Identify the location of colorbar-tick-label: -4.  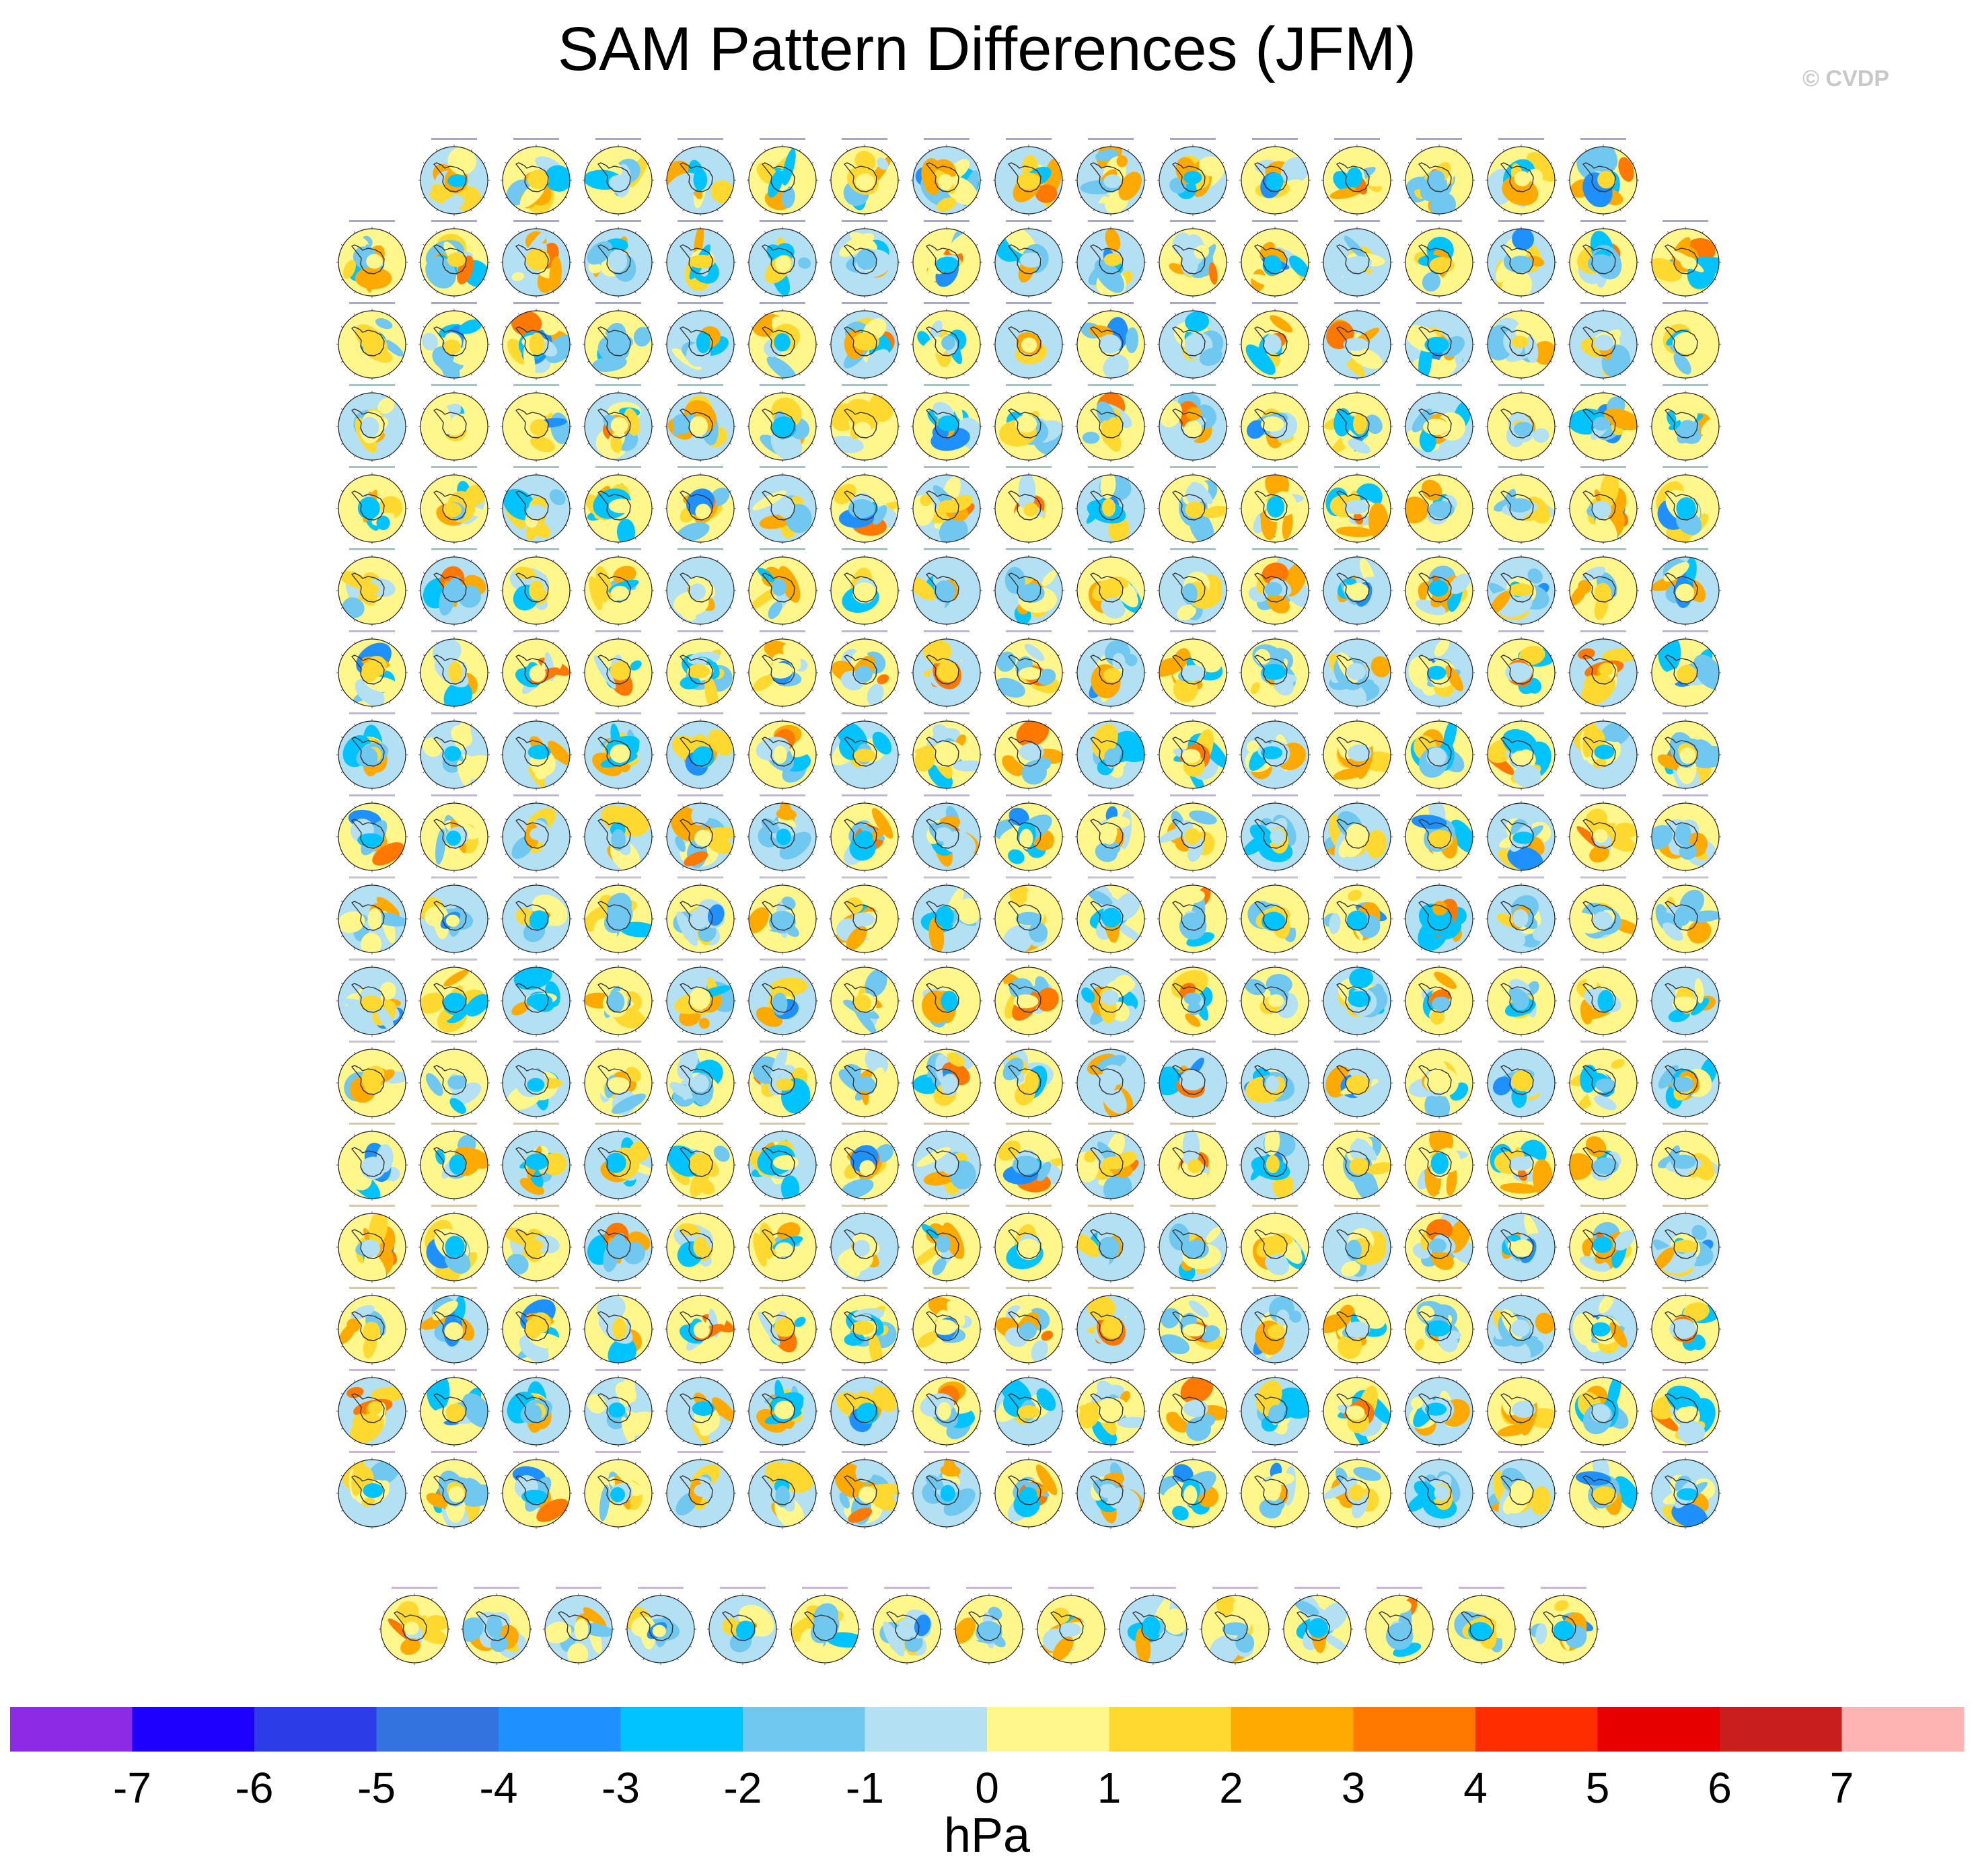
(499, 1788).